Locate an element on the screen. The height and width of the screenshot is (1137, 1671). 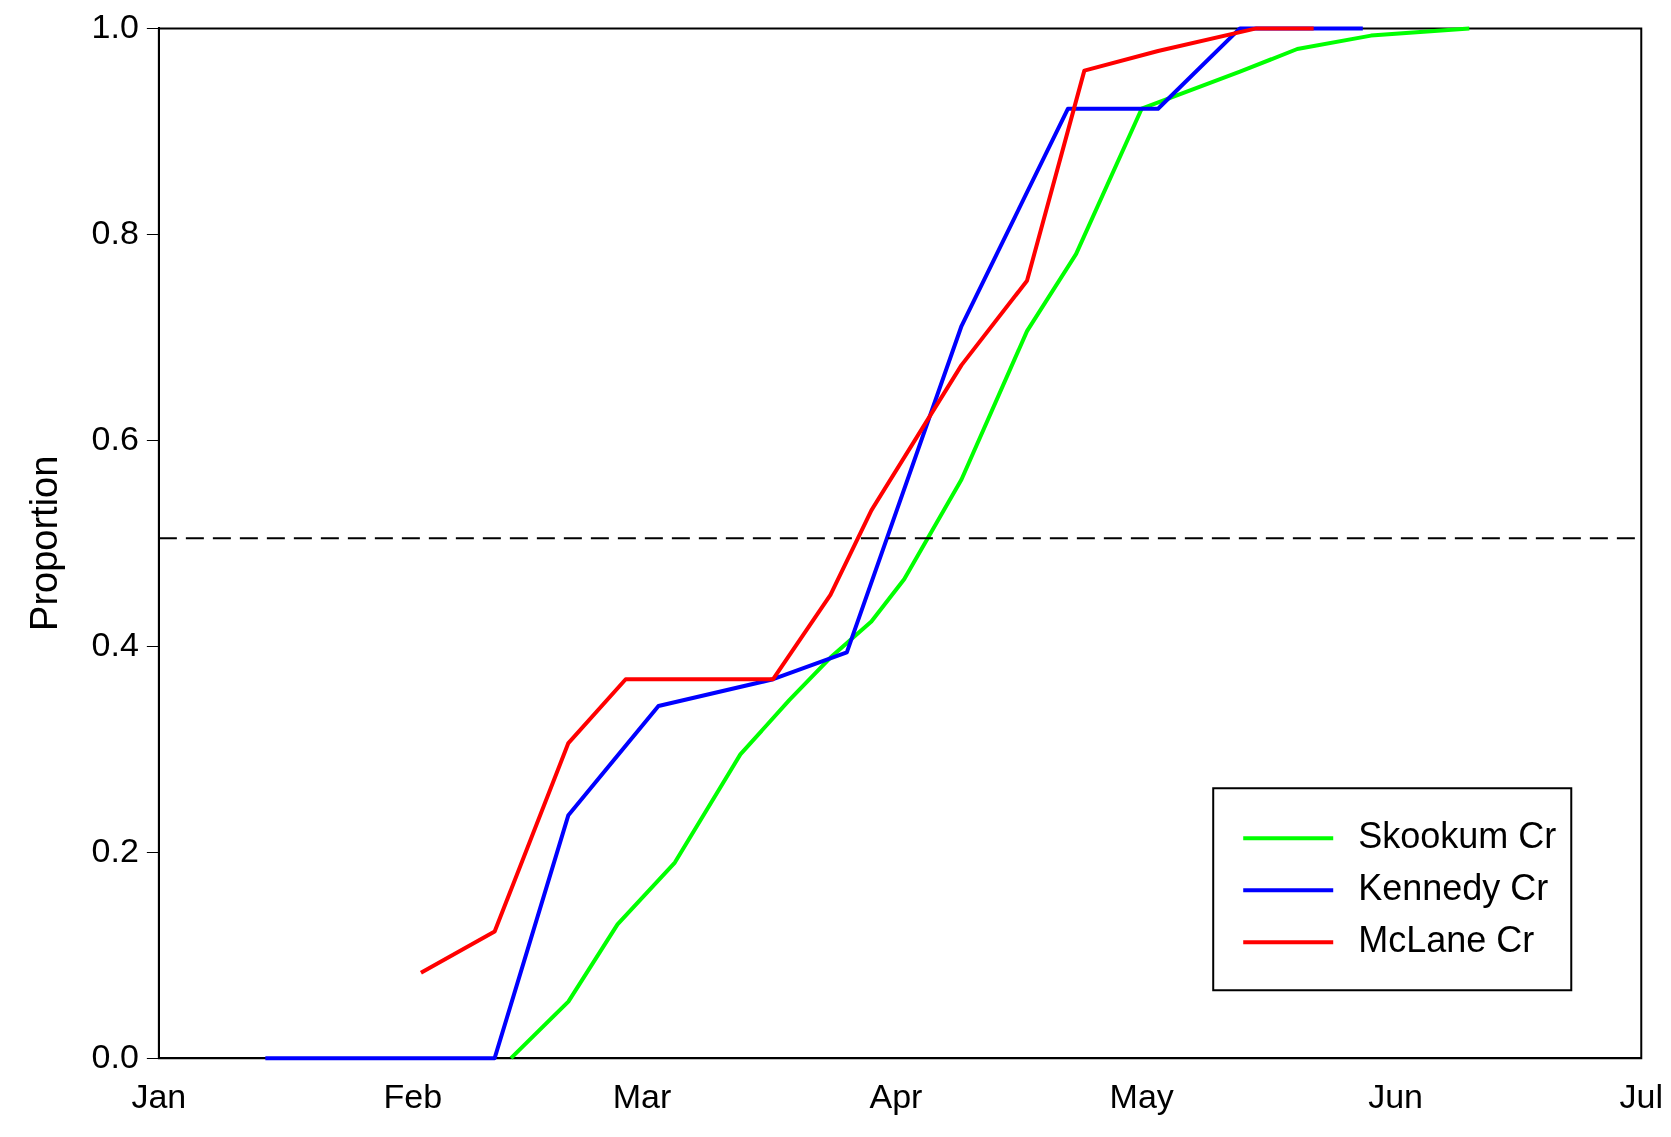
y-tick-label: 0.2 is located at coordinates (115, 849).